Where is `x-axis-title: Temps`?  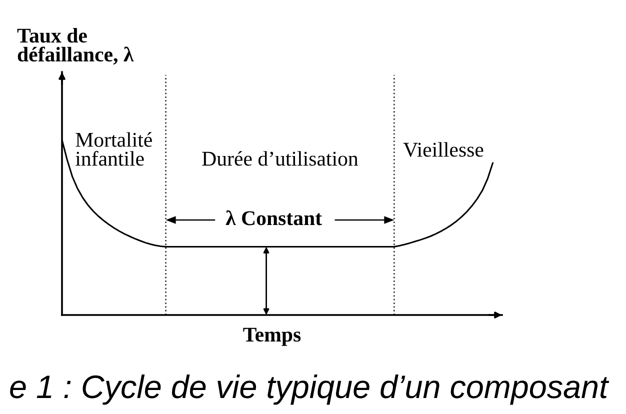 x-axis-title: Temps is located at coordinates (272, 337).